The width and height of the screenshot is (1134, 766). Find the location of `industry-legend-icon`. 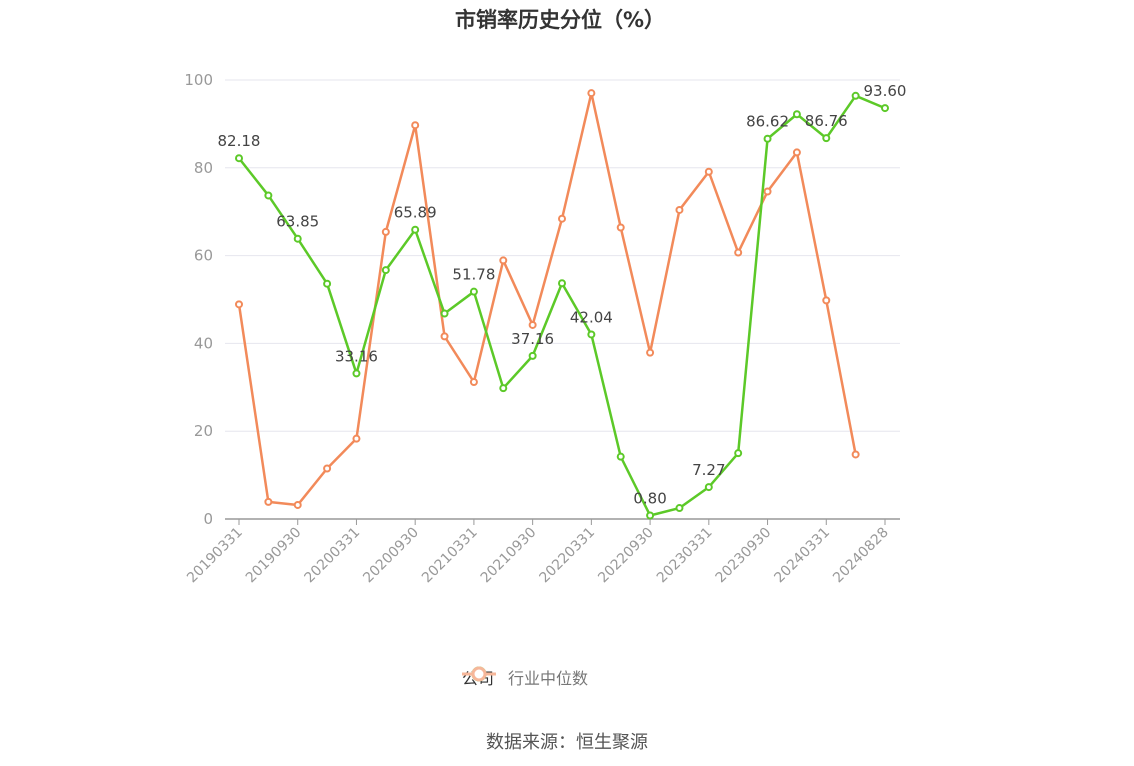

industry-legend-icon is located at coordinates (479, 674).